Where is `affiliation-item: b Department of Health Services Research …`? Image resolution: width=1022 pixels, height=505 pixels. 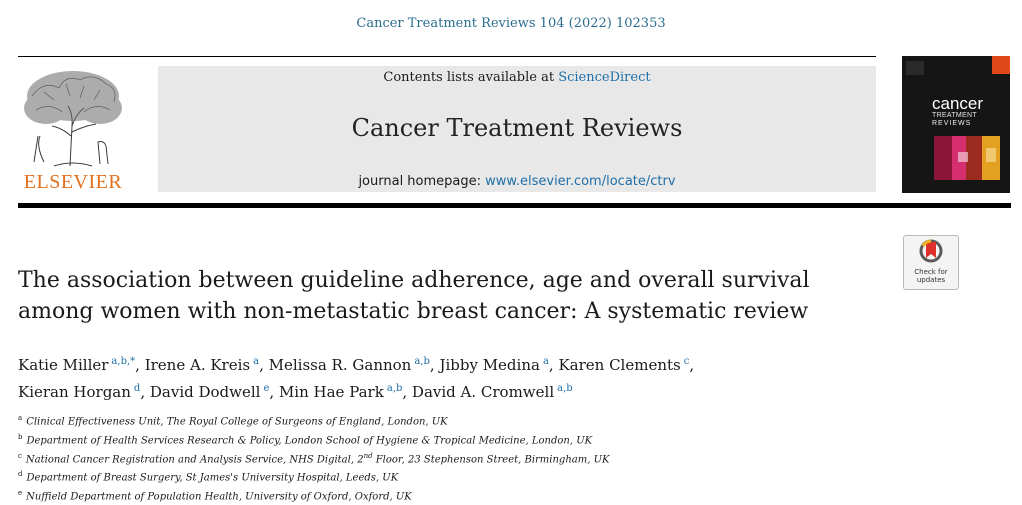 affiliation-item: b Department of Health Services Research … is located at coordinates (468, 439).